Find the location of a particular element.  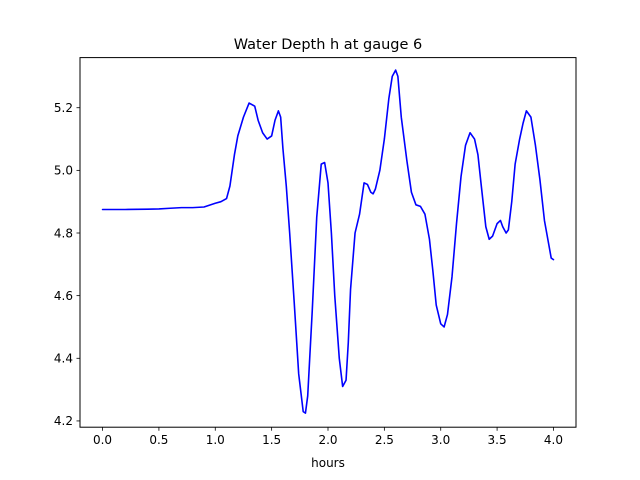

y-tick-label: 4.6 is located at coordinates (63, 296).